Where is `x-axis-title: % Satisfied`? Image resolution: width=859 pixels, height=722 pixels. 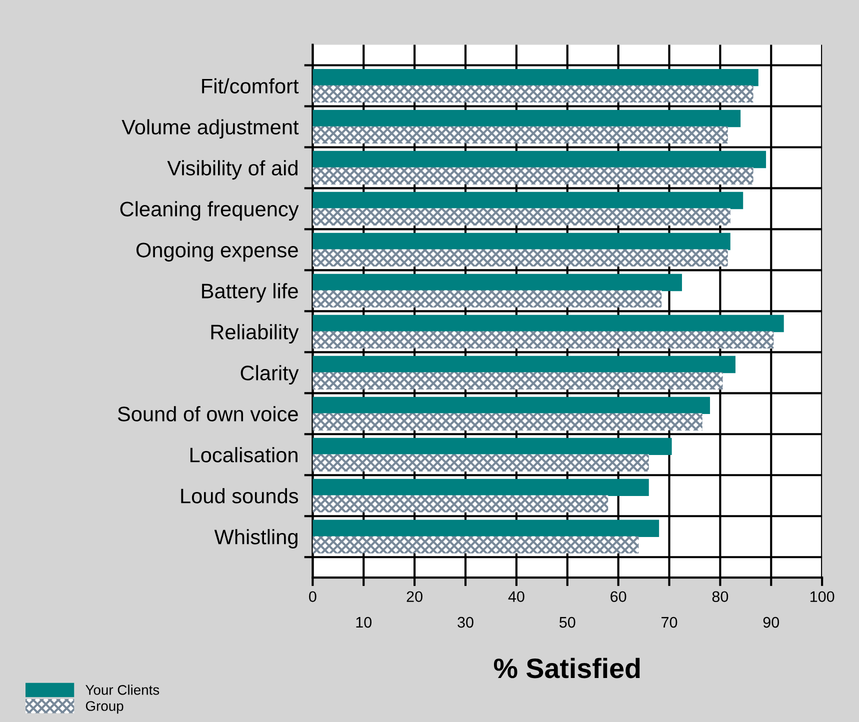
x-axis-title: % Satisfied is located at coordinates (567, 668).